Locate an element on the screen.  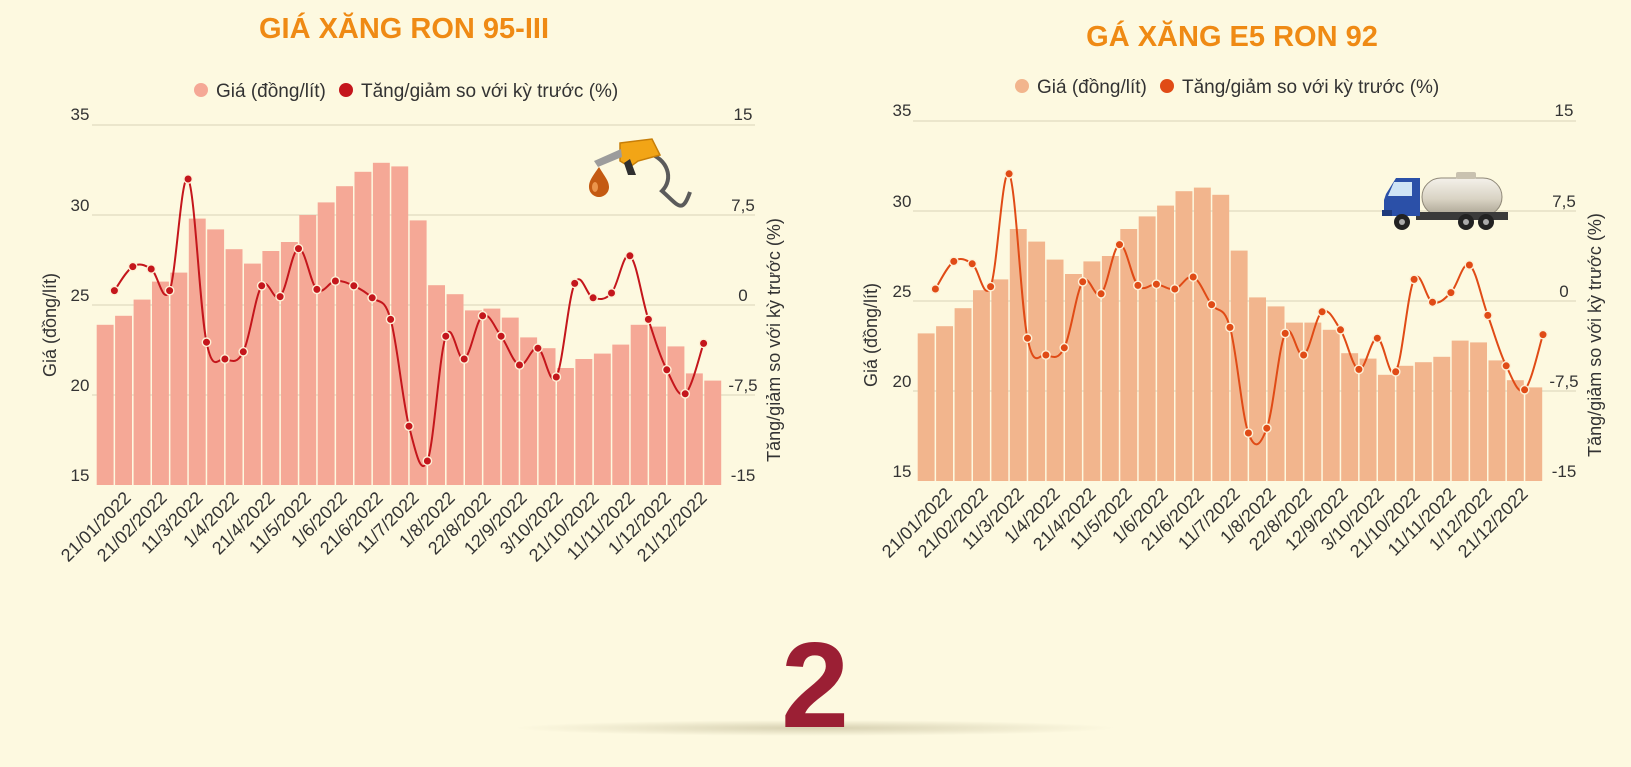
change-line-path is located at coordinates (409, 322).